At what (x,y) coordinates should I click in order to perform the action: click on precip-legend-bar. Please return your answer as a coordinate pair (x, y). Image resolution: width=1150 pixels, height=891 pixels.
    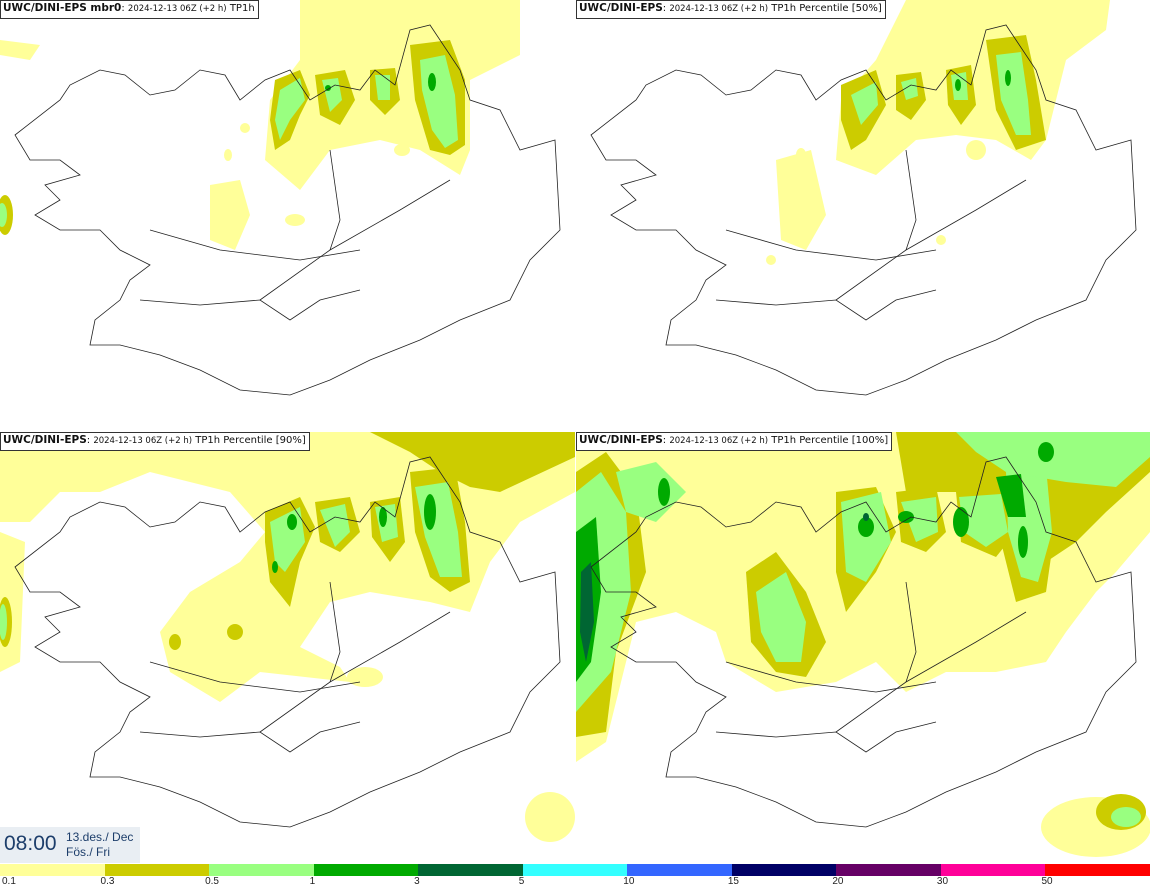
    Looking at the image, I should click on (575, 870).